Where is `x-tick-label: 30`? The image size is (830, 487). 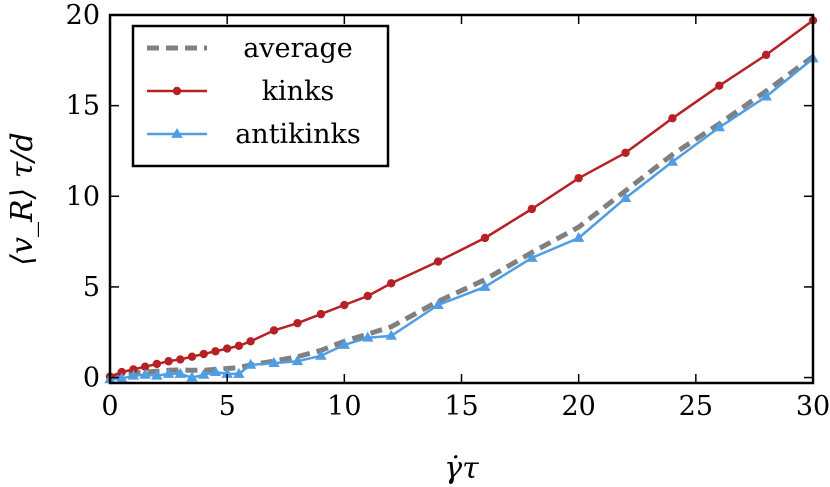 x-tick-label: 30 is located at coordinates (813, 406).